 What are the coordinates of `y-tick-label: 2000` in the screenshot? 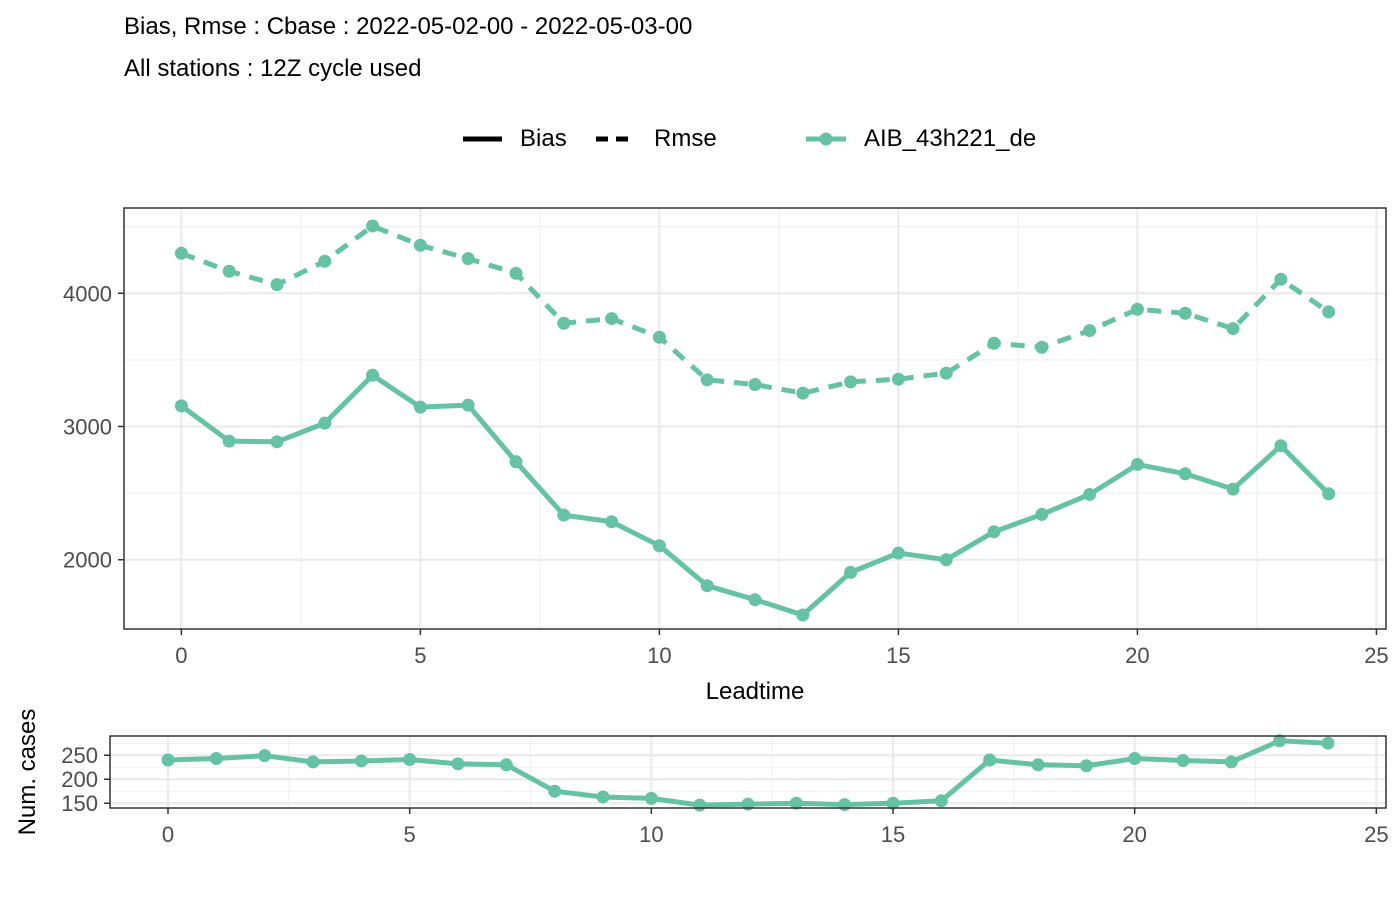 It's located at (87, 560).